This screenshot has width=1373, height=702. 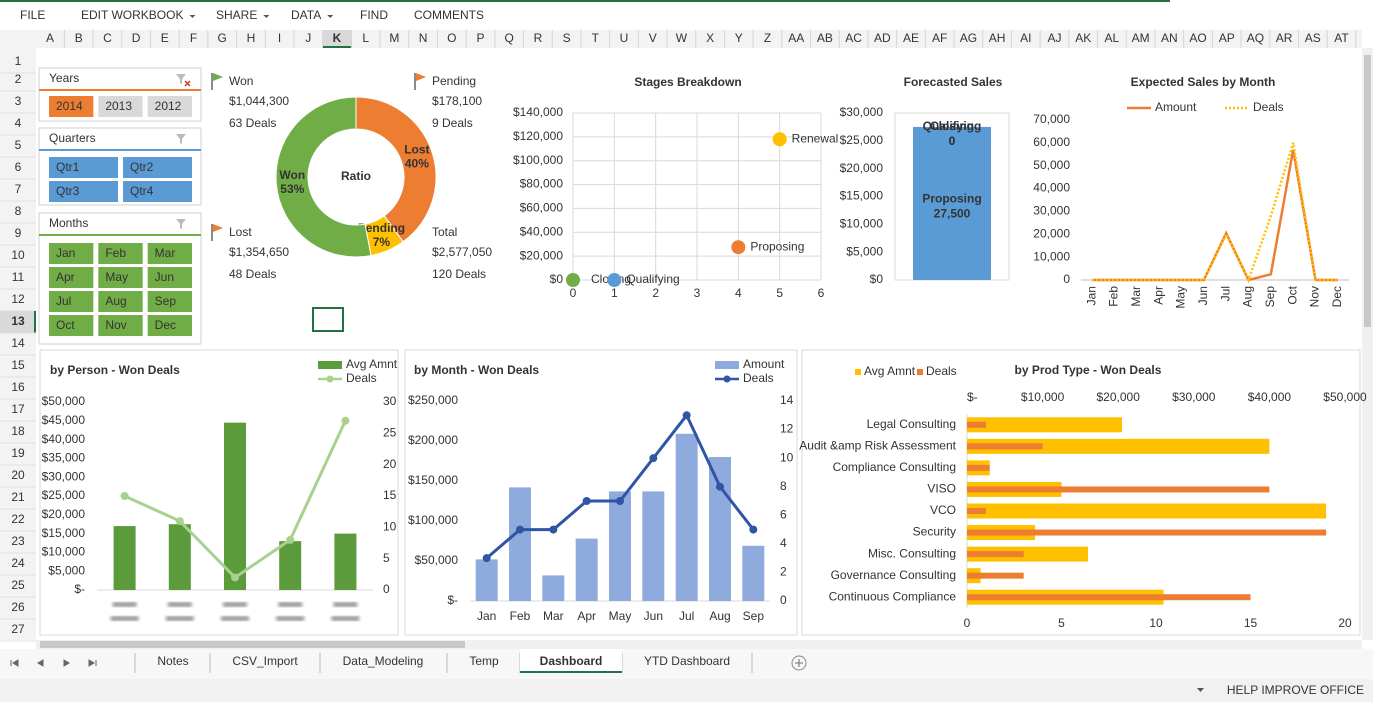 What do you see at coordinates (18, 629) in the screenshot?
I see `row-header: 27` at bounding box center [18, 629].